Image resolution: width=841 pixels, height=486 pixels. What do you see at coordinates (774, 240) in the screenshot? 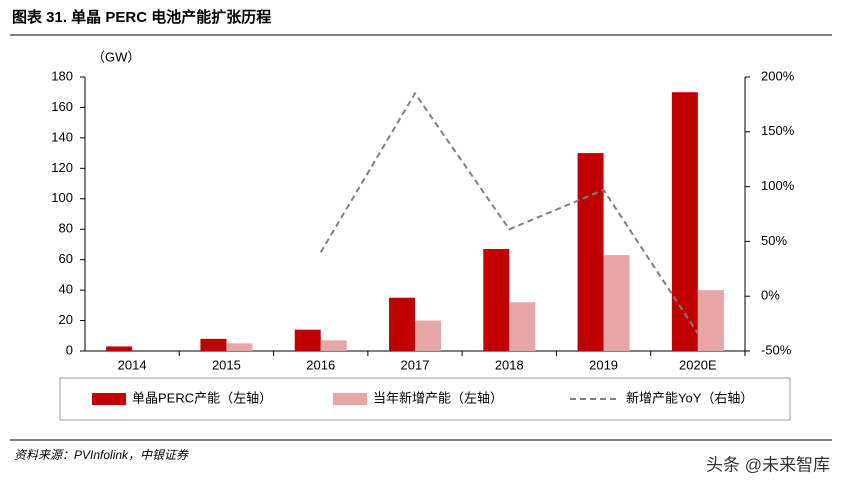
I see `y2-tick-label: 50%` at bounding box center [774, 240].